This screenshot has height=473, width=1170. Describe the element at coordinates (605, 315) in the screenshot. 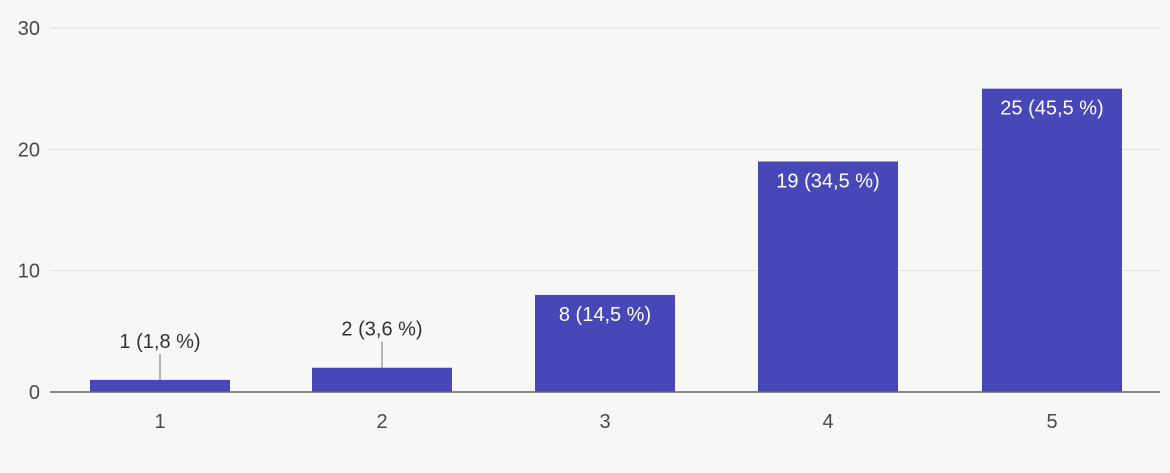

I see `data-label: 8 (14,5 %)` at that location.